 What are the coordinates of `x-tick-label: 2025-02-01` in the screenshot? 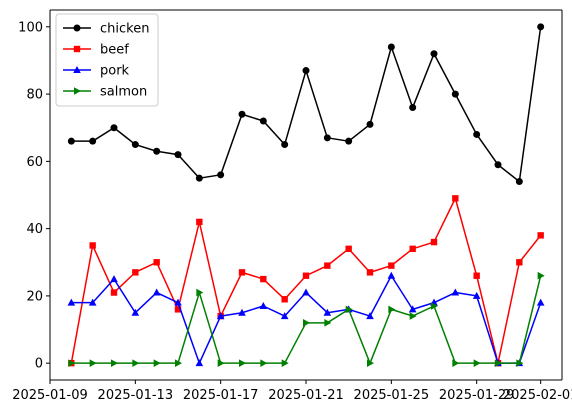 It's located at (537, 395).